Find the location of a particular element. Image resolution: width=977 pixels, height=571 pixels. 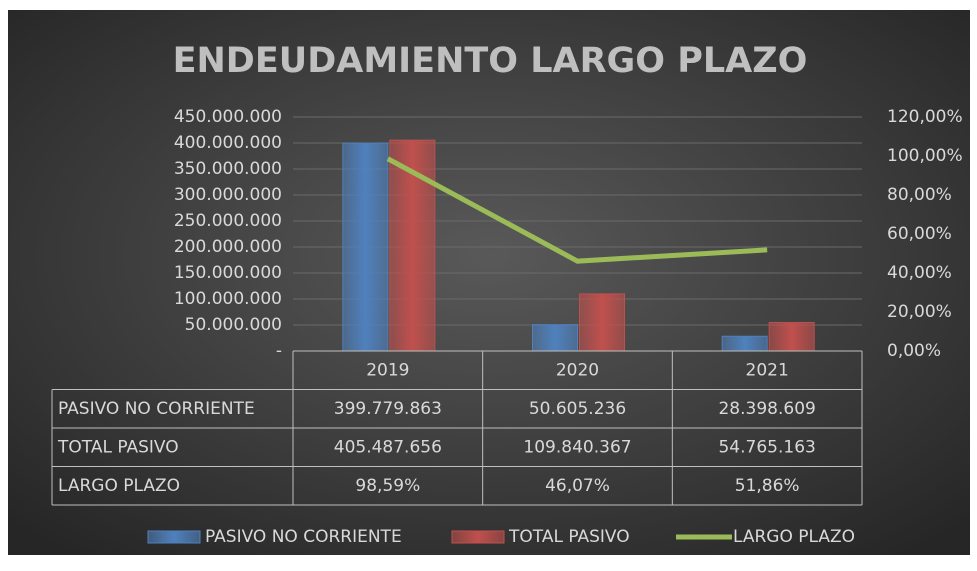

x-tick-label: 2020 is located at coordinates (577, 370).